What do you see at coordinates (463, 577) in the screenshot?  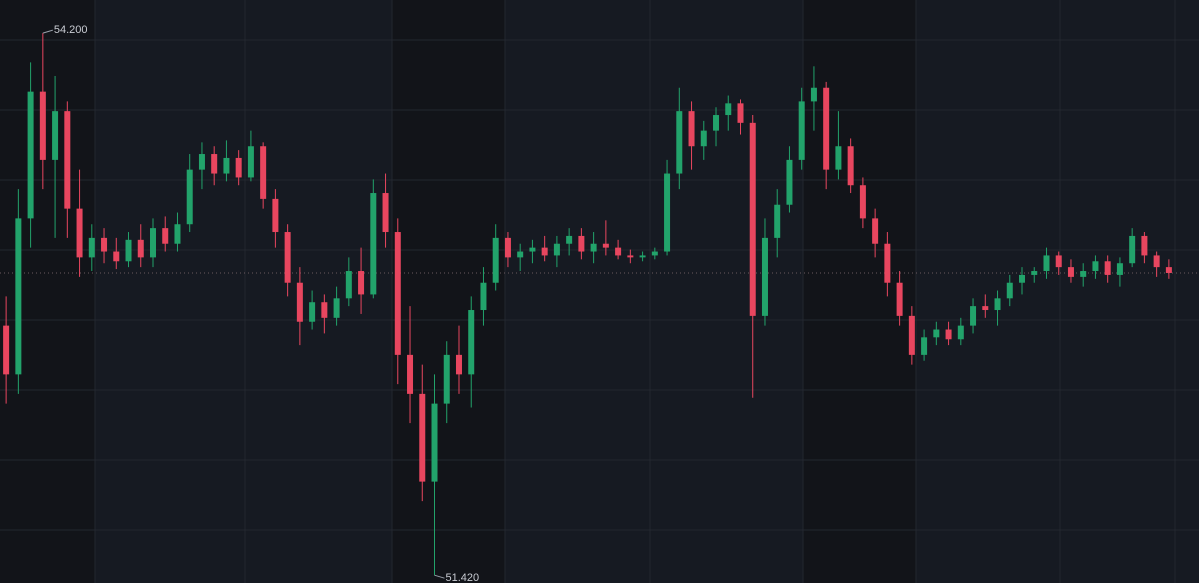 I see `low-label: 51.420` at bounding box center [463, 577].